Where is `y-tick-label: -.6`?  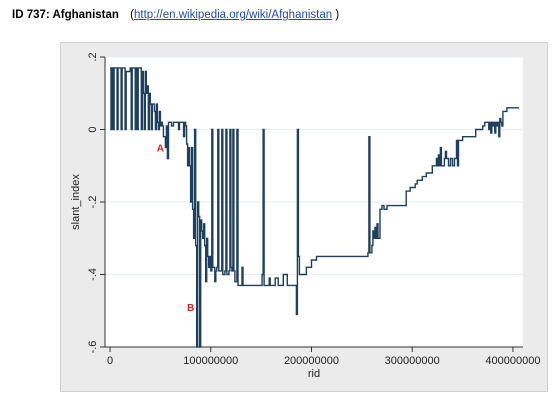
y-tick-label: -.6 is located at coordinates (93, 347).